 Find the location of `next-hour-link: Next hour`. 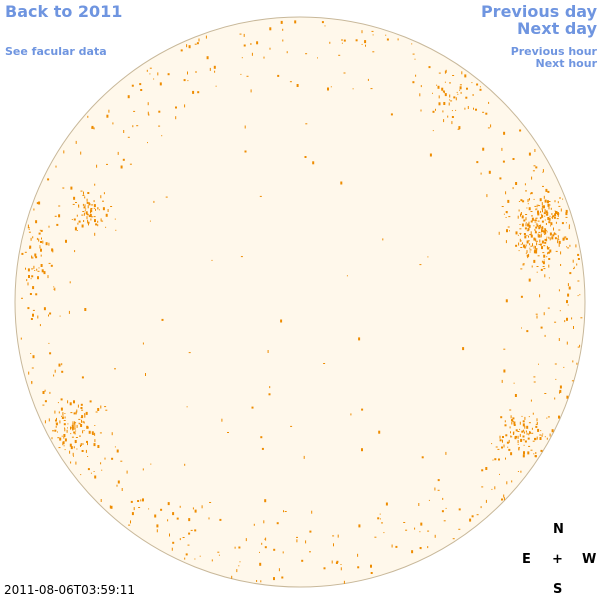

next-hour-link: Next hour is located at coordinates (566, 63).